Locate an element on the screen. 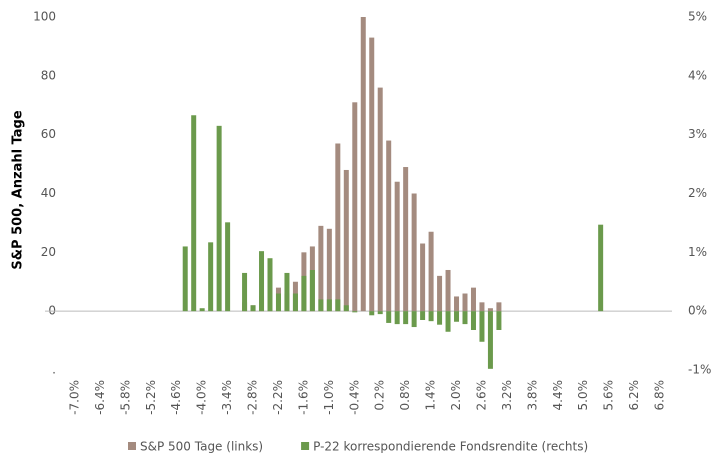  y2-tick-label: 5% is located at coordinates (697, 17).